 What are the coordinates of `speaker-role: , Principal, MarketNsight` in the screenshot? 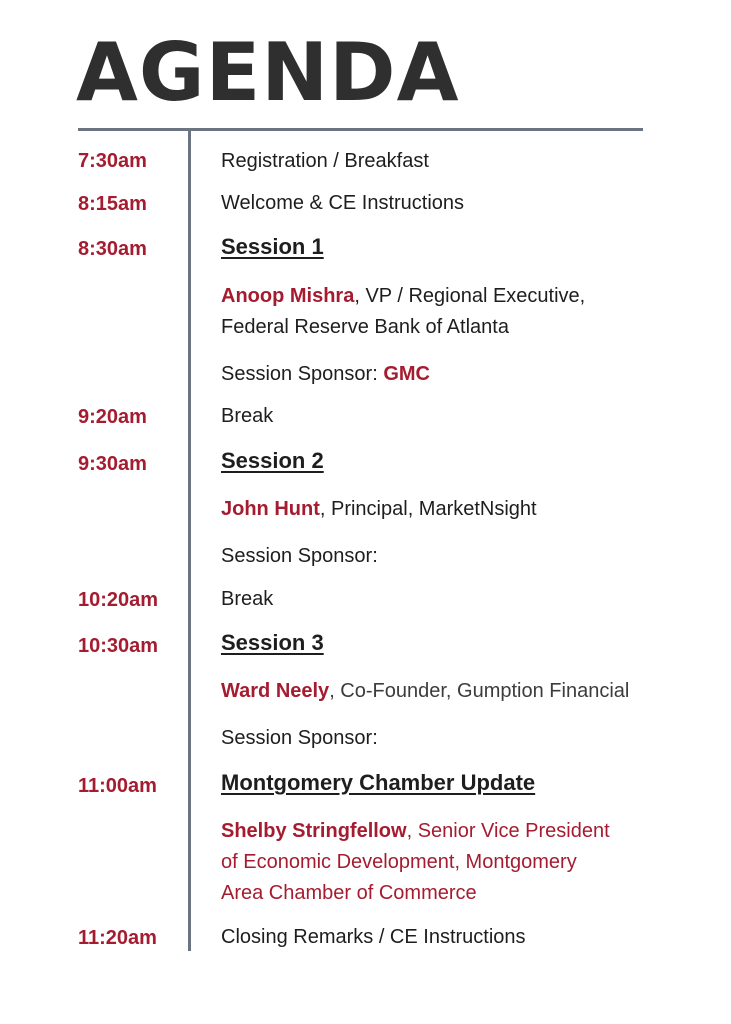 It's located at (428, 509).